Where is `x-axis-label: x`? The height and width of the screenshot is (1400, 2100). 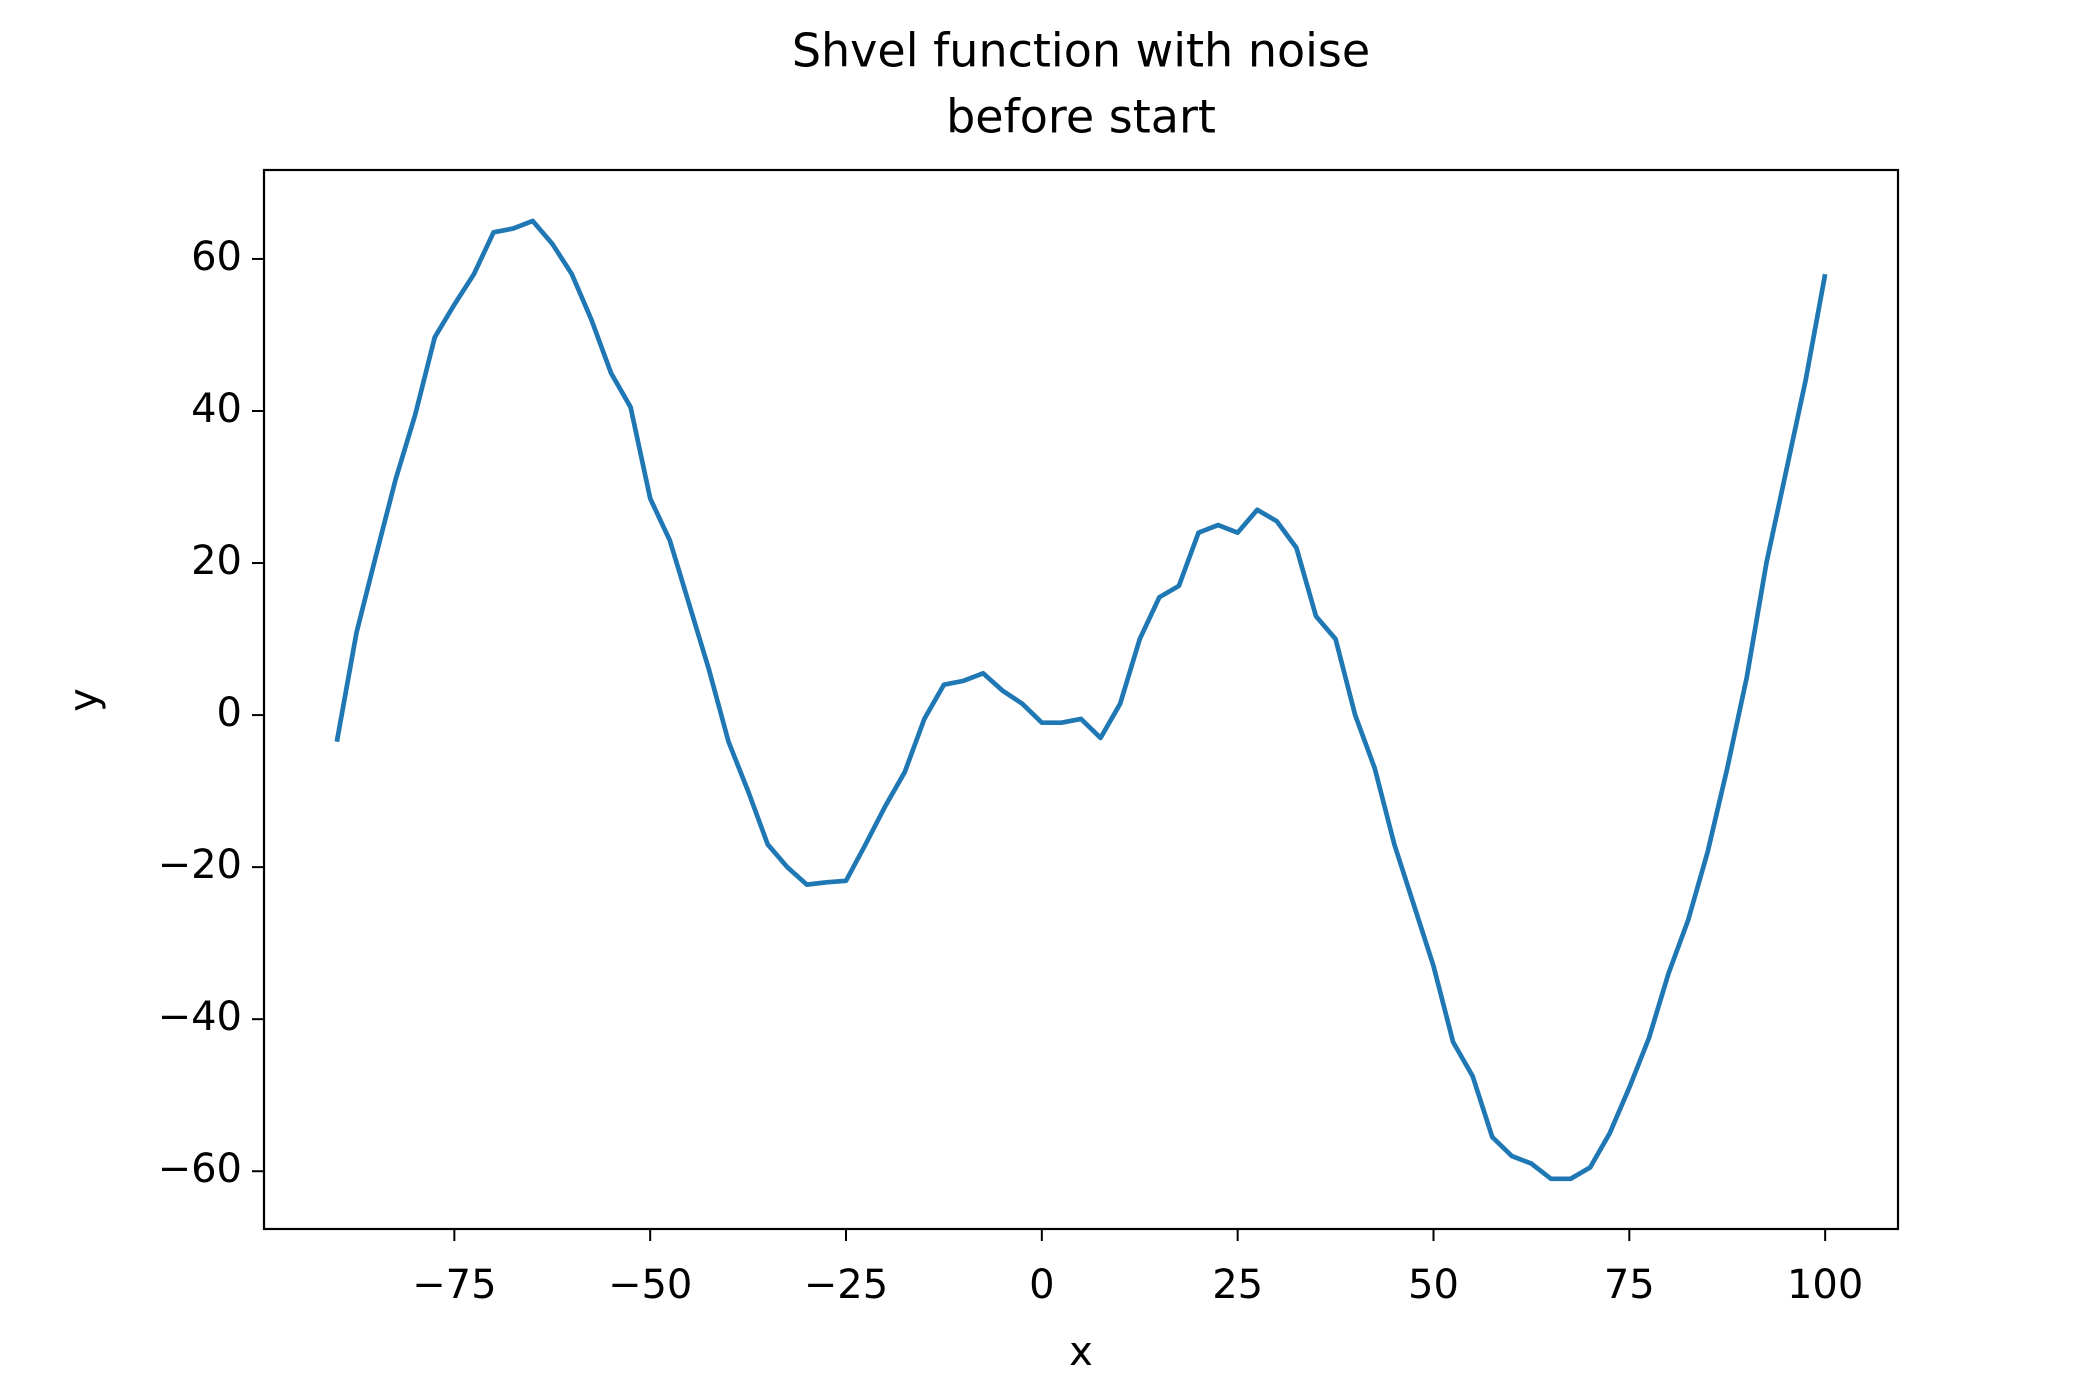
x-axis-label: x is located at coordinates (1081, 1352).